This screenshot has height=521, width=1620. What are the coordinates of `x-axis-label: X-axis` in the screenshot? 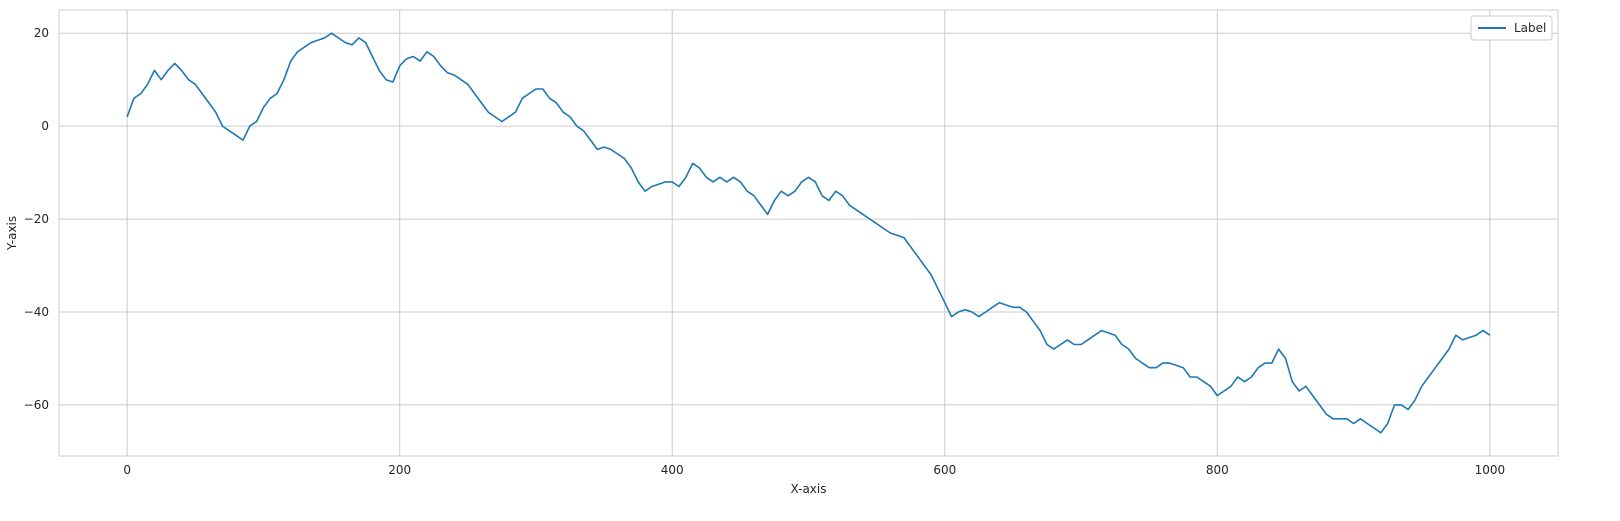 It's located at (809, 489).